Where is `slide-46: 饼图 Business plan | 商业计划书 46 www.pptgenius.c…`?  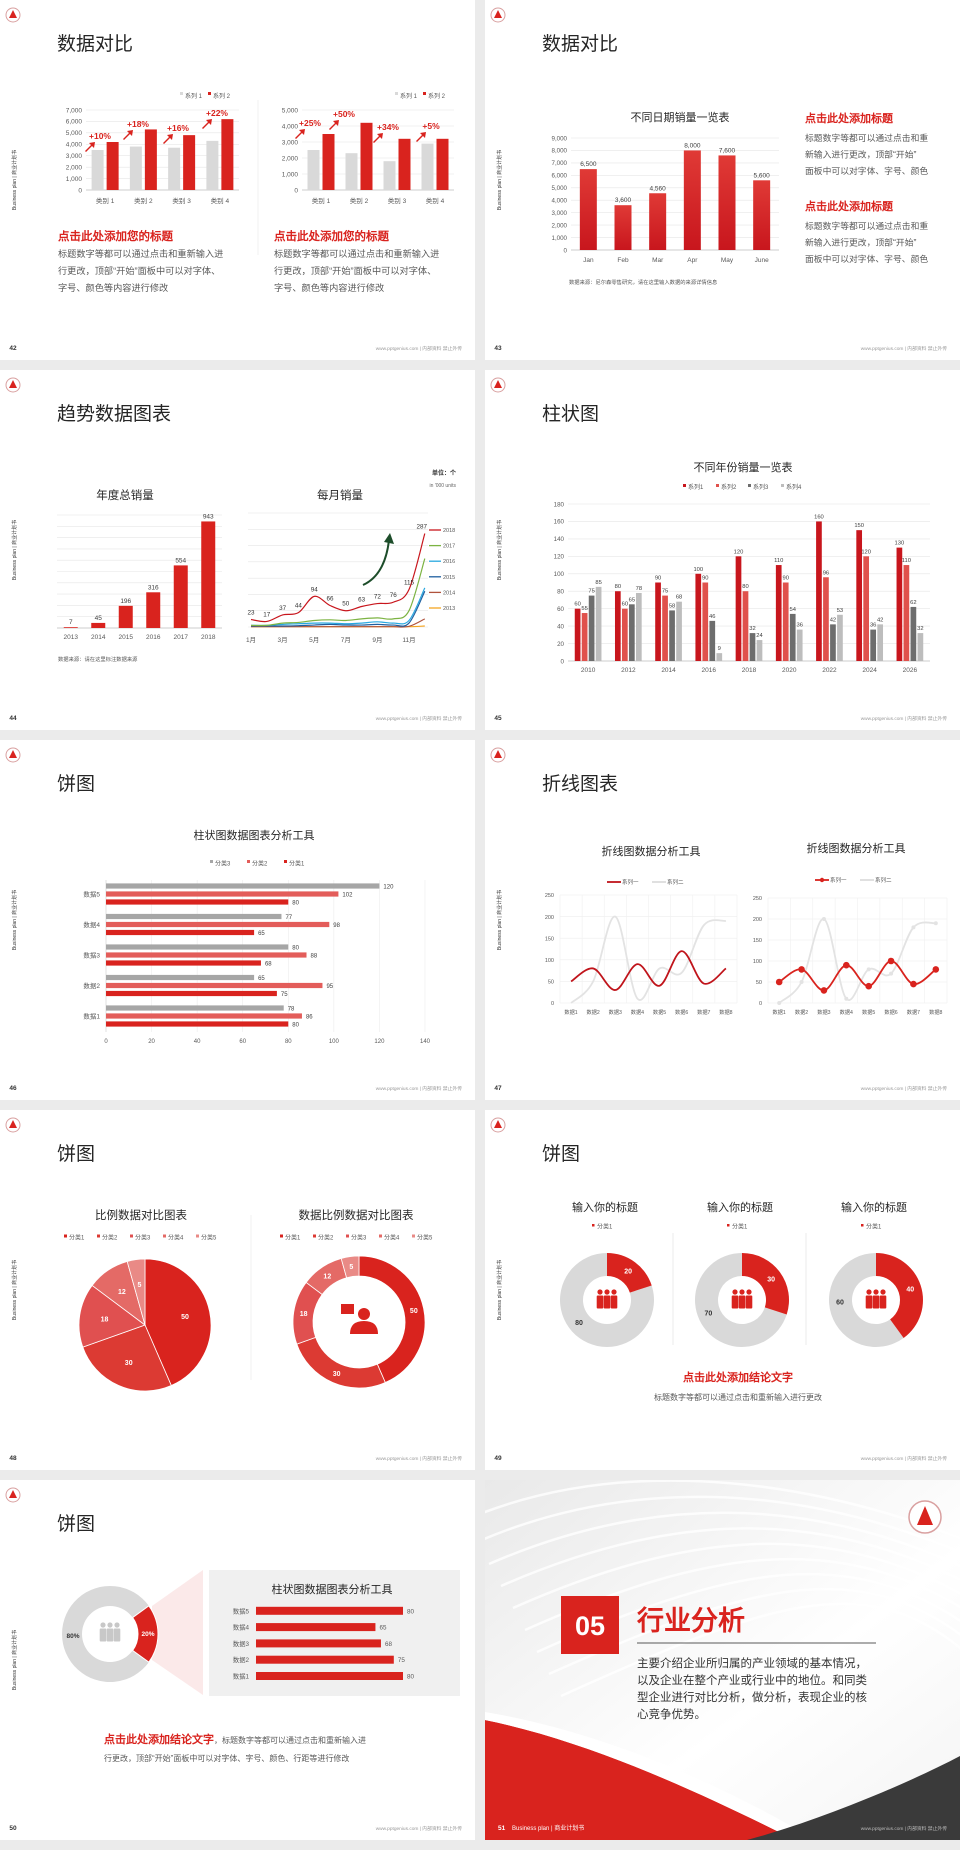 slide-46: 饼图 Business plan | 商业计划书 46 www.pptgenius.c… is located at coordinates (237, 920).